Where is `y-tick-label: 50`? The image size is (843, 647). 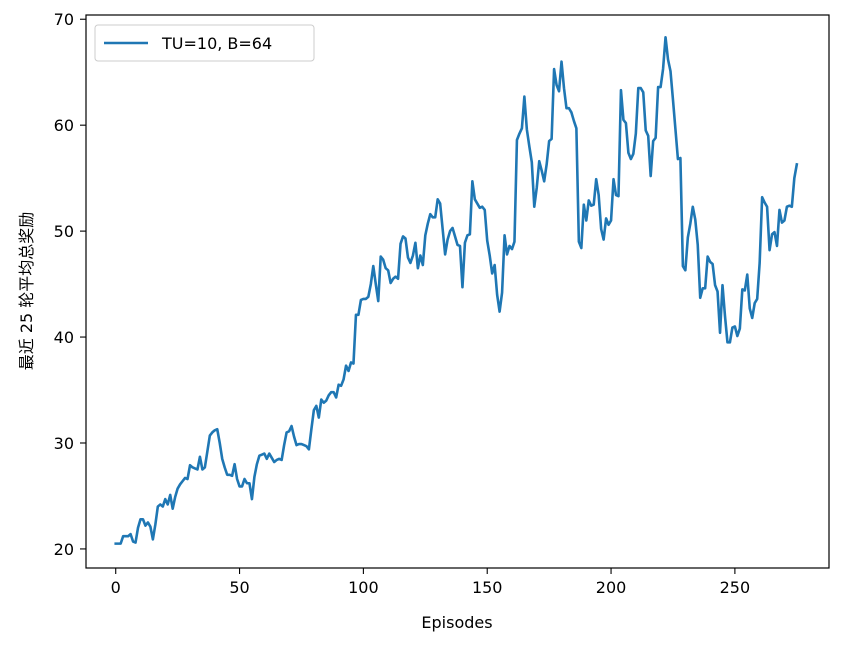
y-tick-label: 50 is located at coordinates (64, 231).